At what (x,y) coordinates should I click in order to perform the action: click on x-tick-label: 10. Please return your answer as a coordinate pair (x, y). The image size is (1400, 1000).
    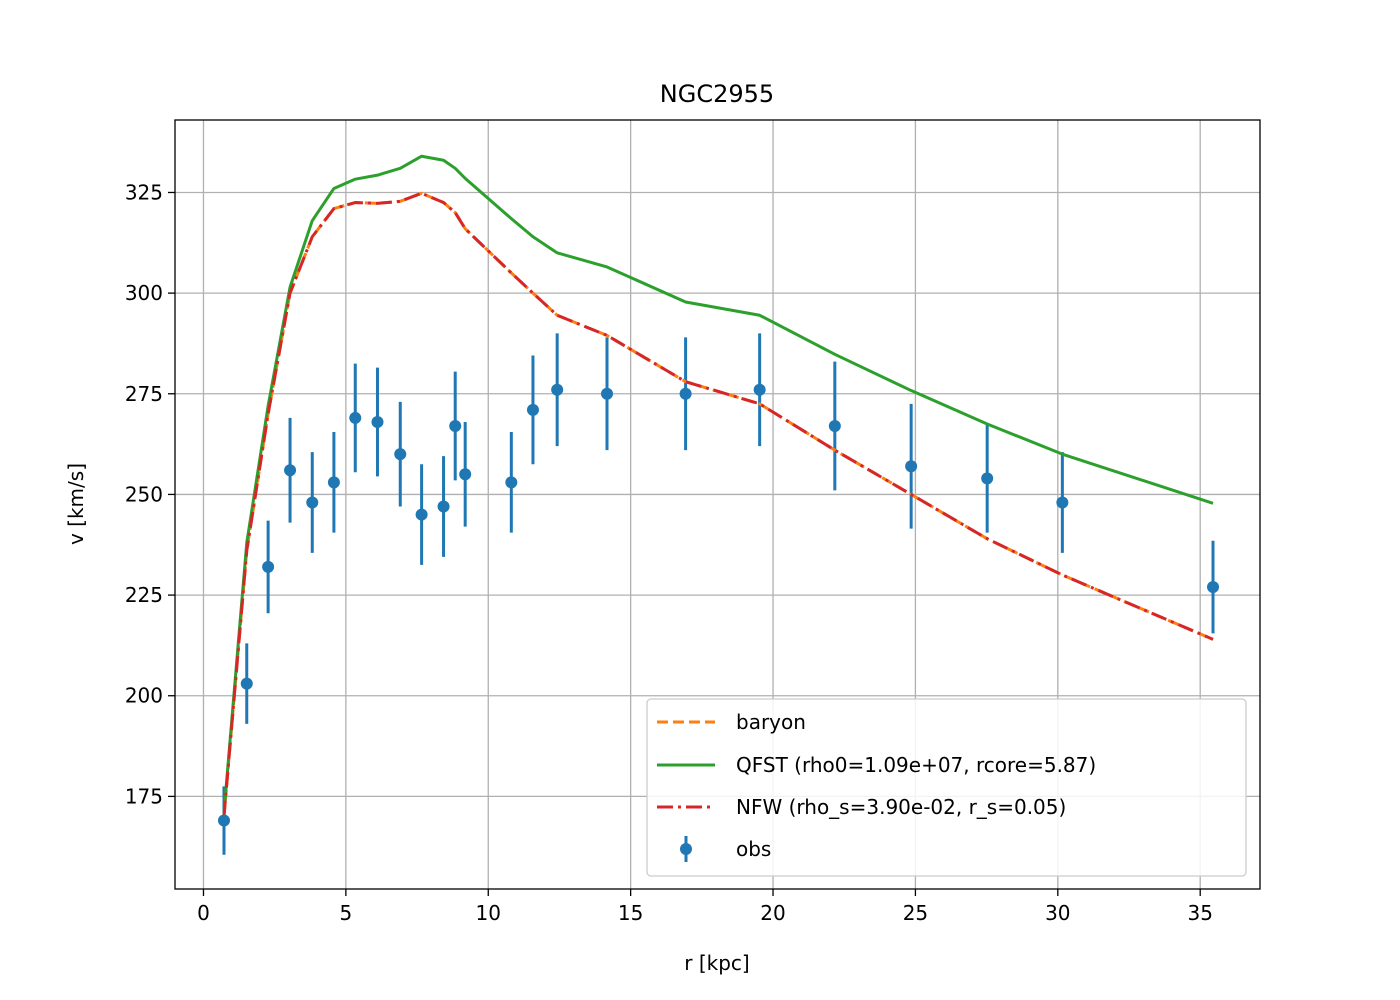
    Looking at the image, I should click on (488, 913).